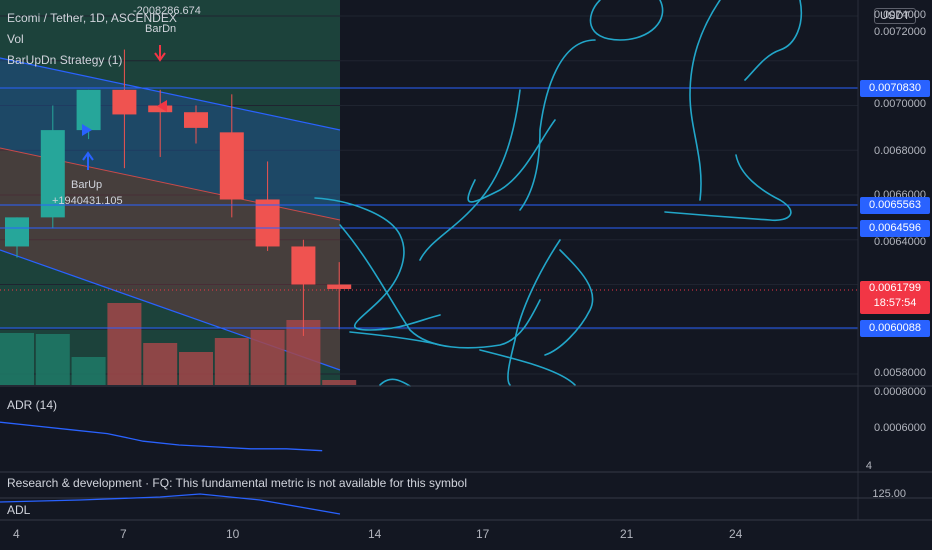 Image resolution: width=932 pixels, height=550 pixels. Describe the element at coordinates (895, 205) in the screenshot. I see `price-line-tag: 0.0065563` at that location.